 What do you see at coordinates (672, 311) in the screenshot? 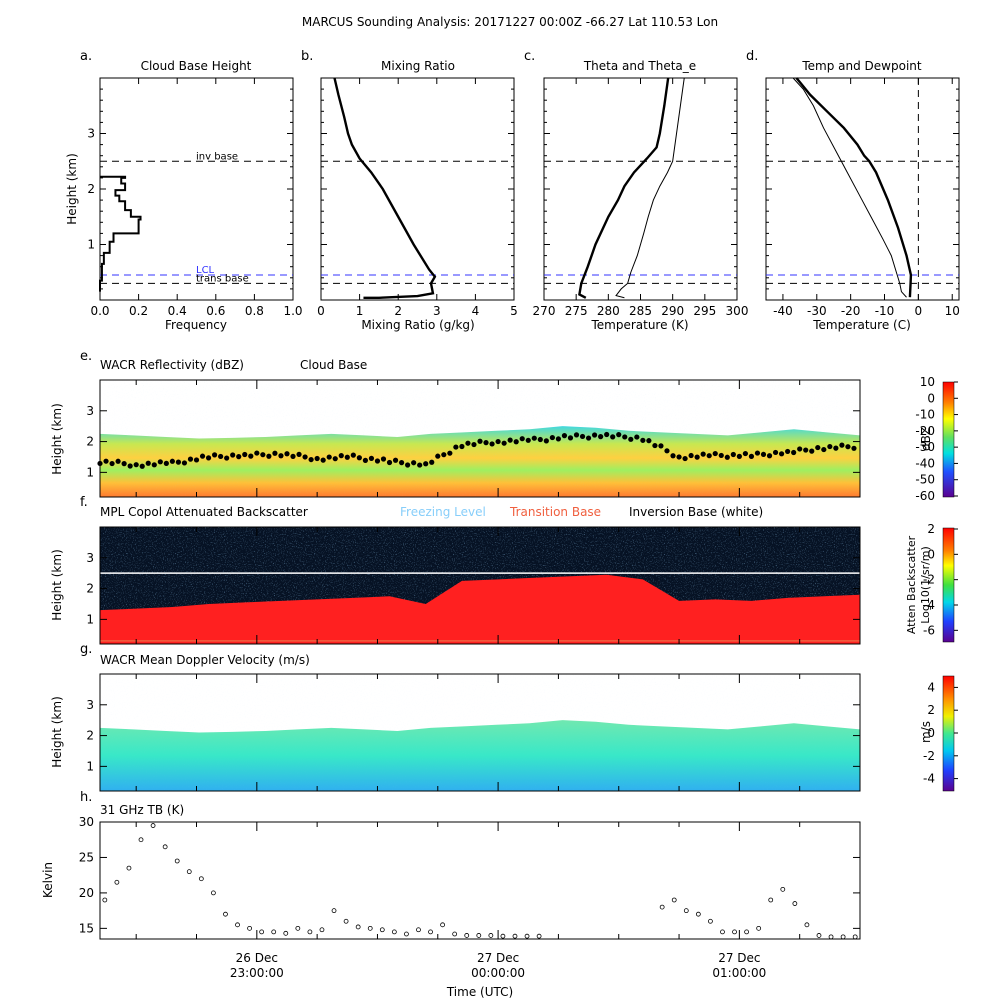
I see `x-tick-label: 290` at bounding box center [672, 311].